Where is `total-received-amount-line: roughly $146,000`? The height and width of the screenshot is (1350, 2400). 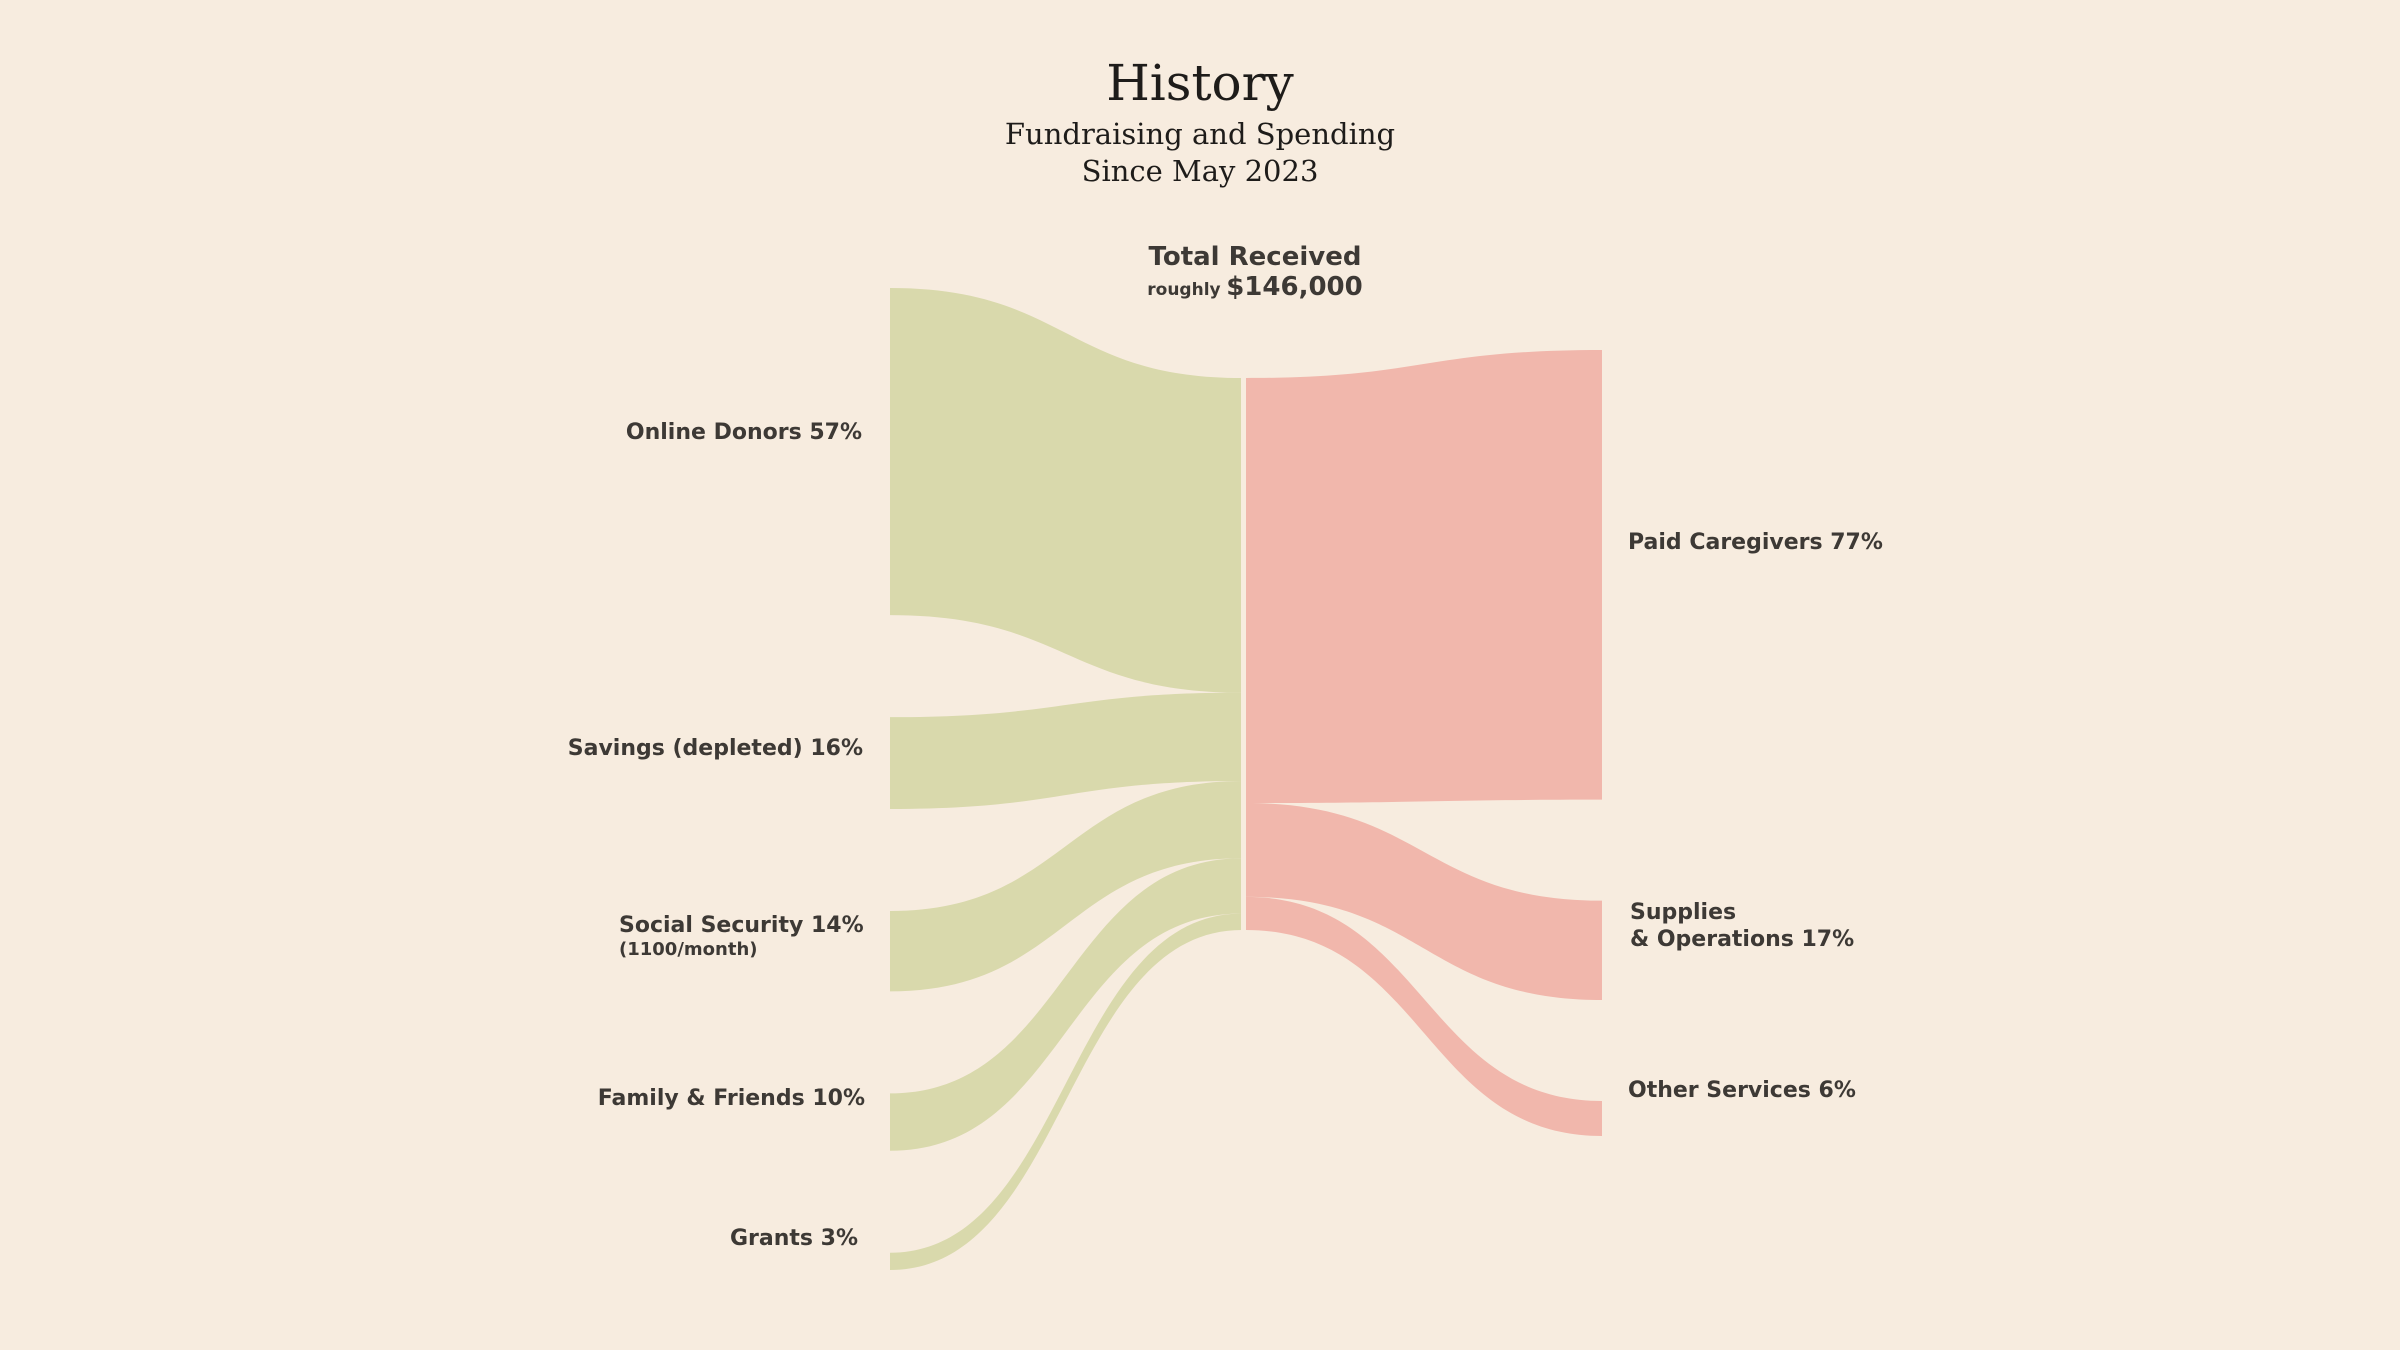
total-received-amount-line: roughly $146,000 is located at coordinates (1255, 288).